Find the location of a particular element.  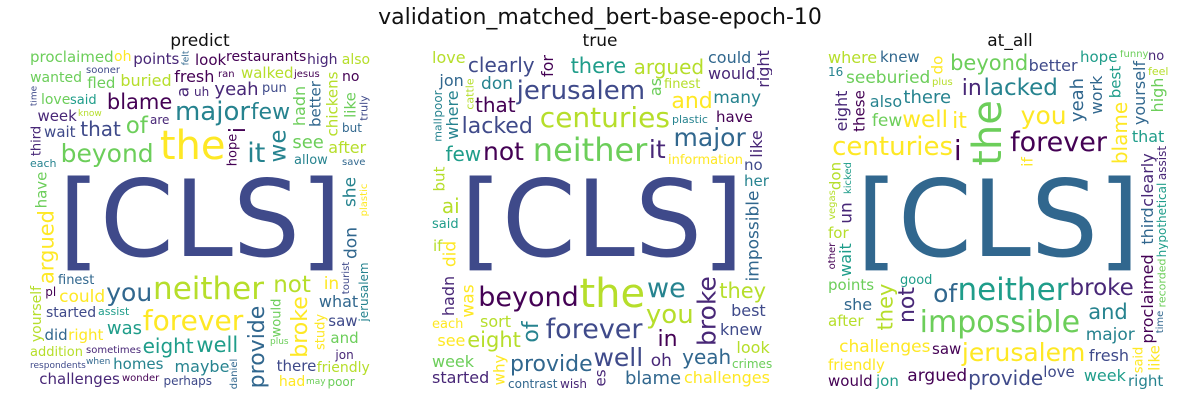

word: where is located at coordinates (853, 58).